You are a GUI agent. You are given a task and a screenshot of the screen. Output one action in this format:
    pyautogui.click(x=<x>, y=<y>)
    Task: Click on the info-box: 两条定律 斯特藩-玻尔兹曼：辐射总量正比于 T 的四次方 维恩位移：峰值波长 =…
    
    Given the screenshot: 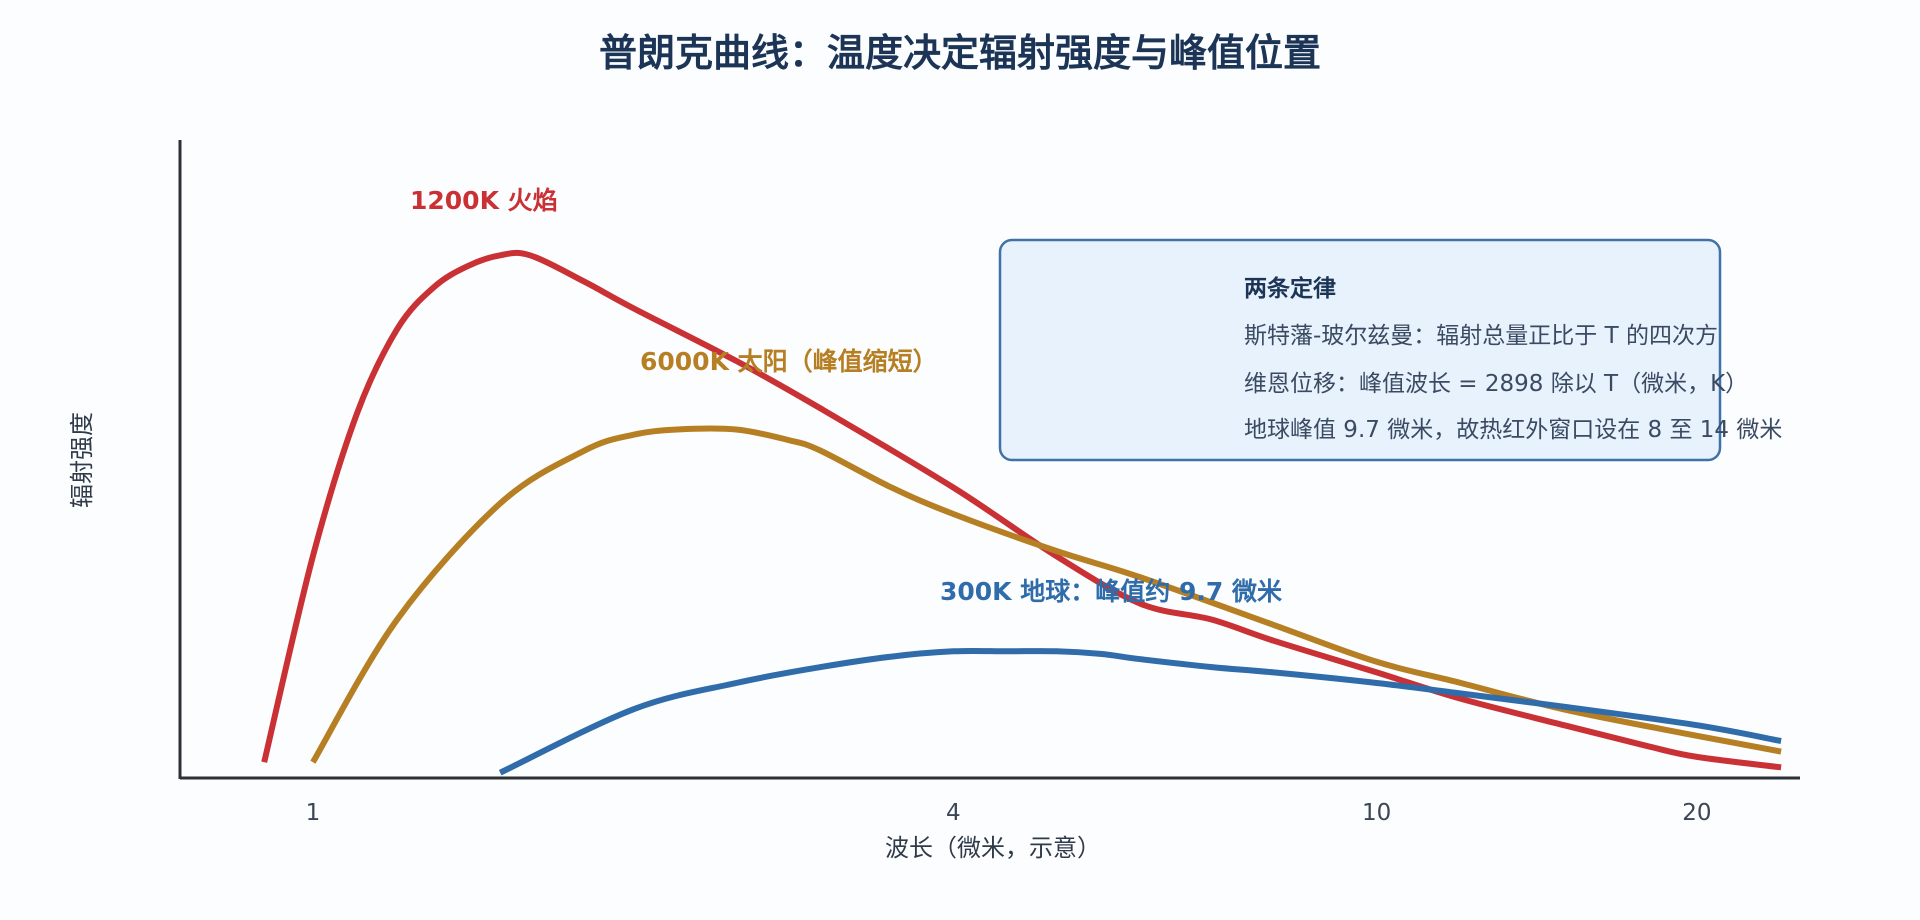 What is the action you would take?
    pyautogui.click(x=1390, y=350)
    